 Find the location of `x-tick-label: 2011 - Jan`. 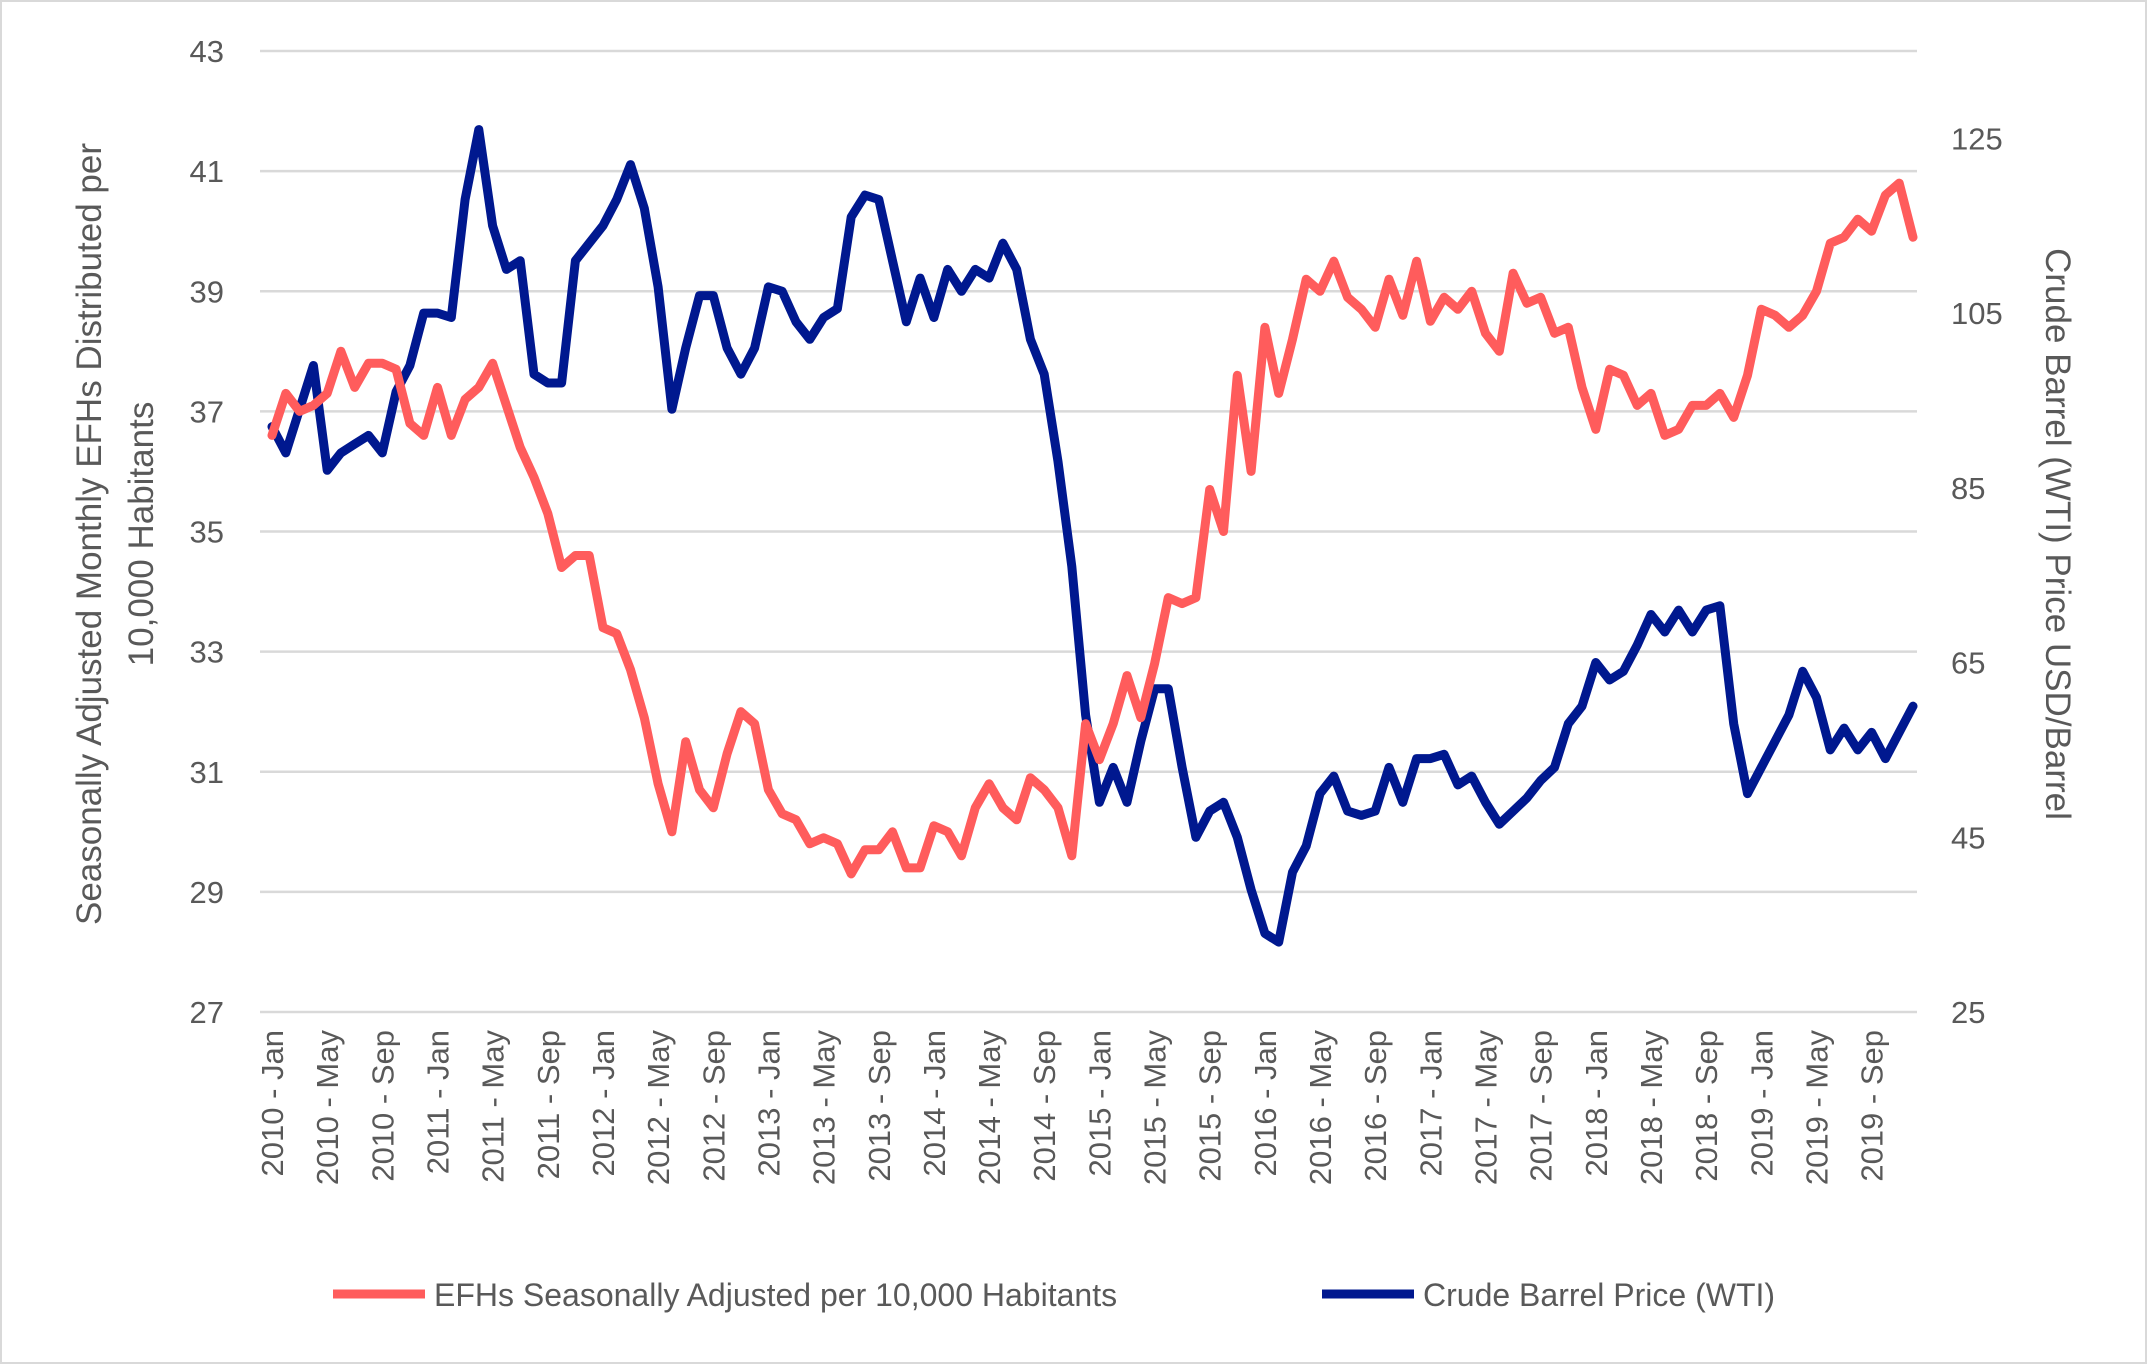

x-tick-label: 2011 - Jan is located at coordinates (437, 1102).